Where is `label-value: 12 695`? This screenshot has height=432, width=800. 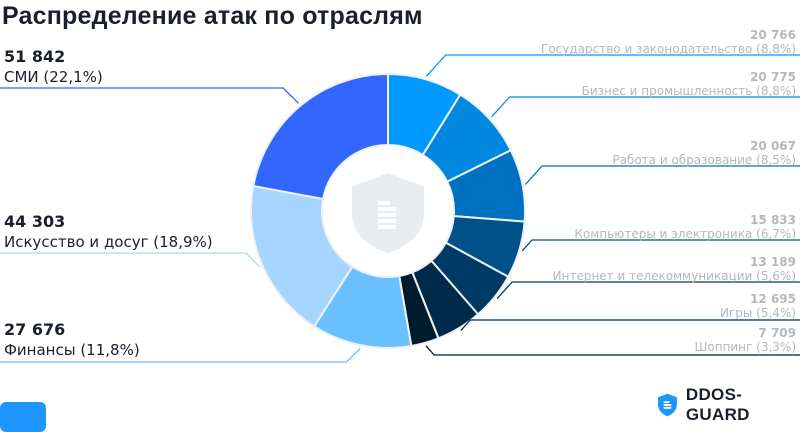 label-value: 12 695 is located at coordinates (773, 299).